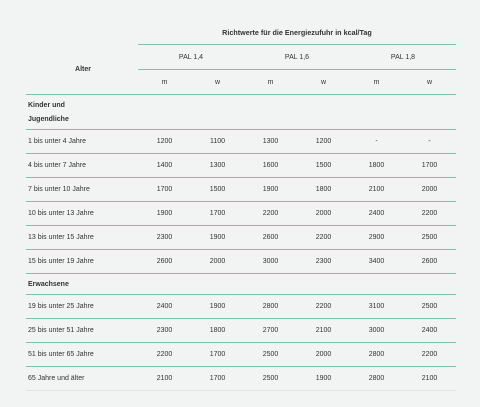 This screenshot has height=407, width=480. I want to click on value-cell: 1100, so click(217, 141).